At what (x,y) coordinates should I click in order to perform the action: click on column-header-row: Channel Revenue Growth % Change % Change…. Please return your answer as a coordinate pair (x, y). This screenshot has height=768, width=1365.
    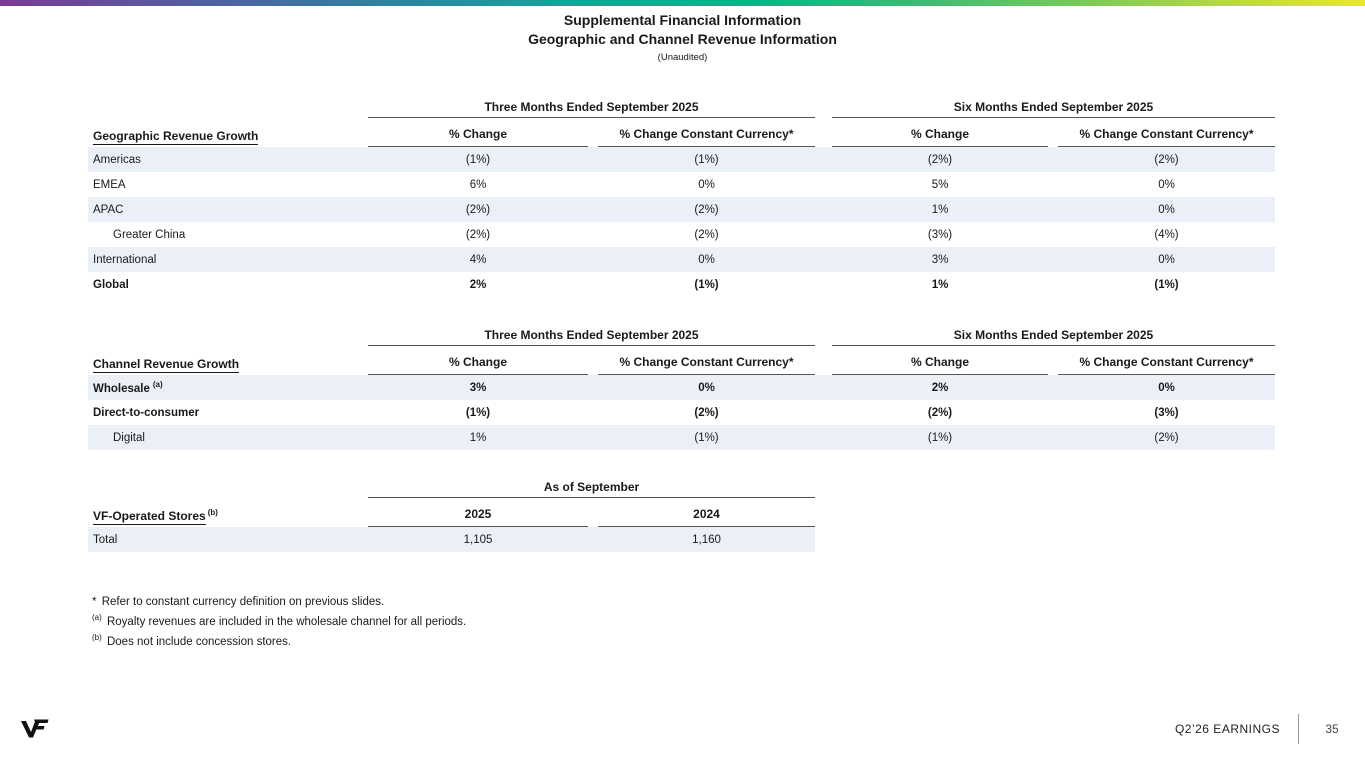
    Looking at the image, I should click on (681, 360).